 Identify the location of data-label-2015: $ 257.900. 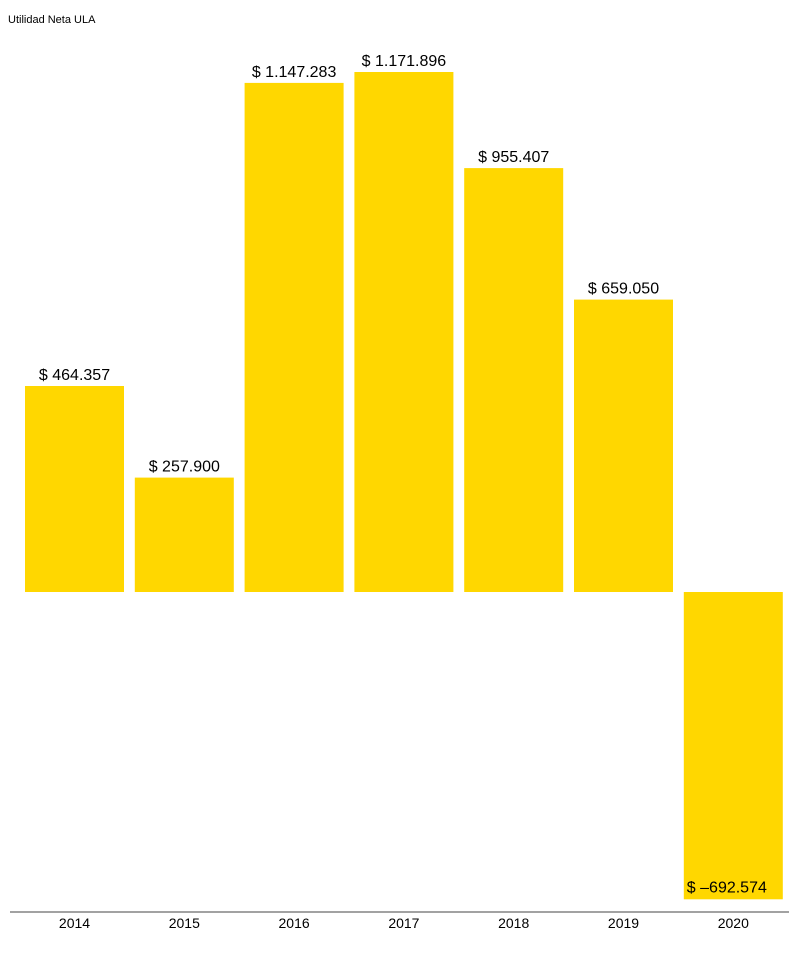
(184, 467).